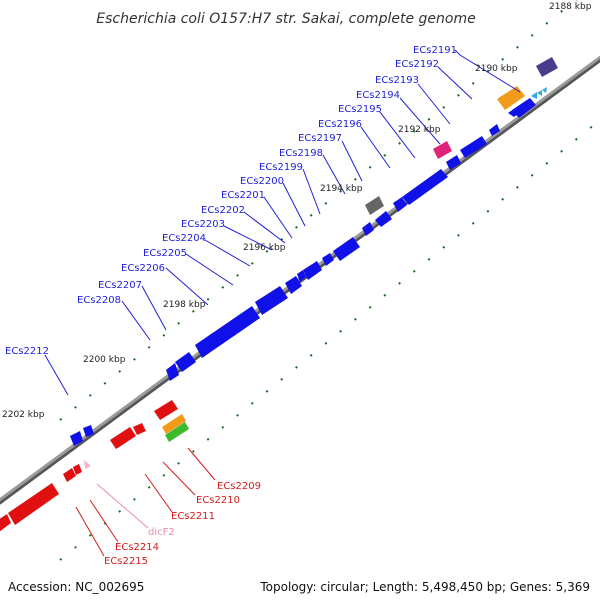 The image size is (600, 600). I want to click on gene-ecs2214b, so click(77, 469).